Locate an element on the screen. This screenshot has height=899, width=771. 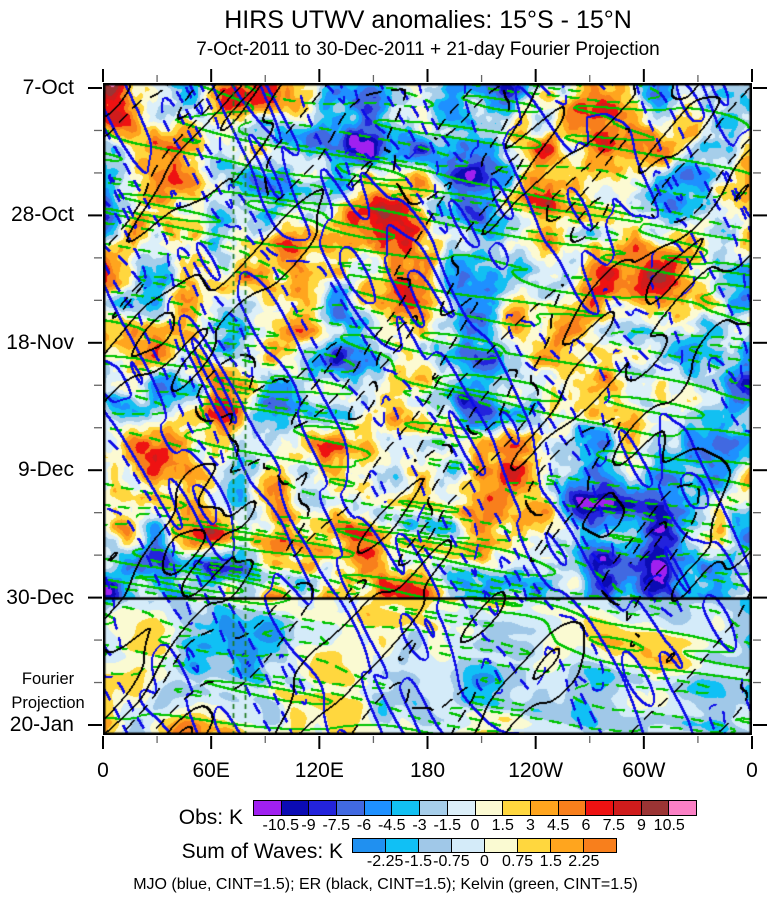
colorbar-tick-label: -7.5 is located at coordinates (336, 825).